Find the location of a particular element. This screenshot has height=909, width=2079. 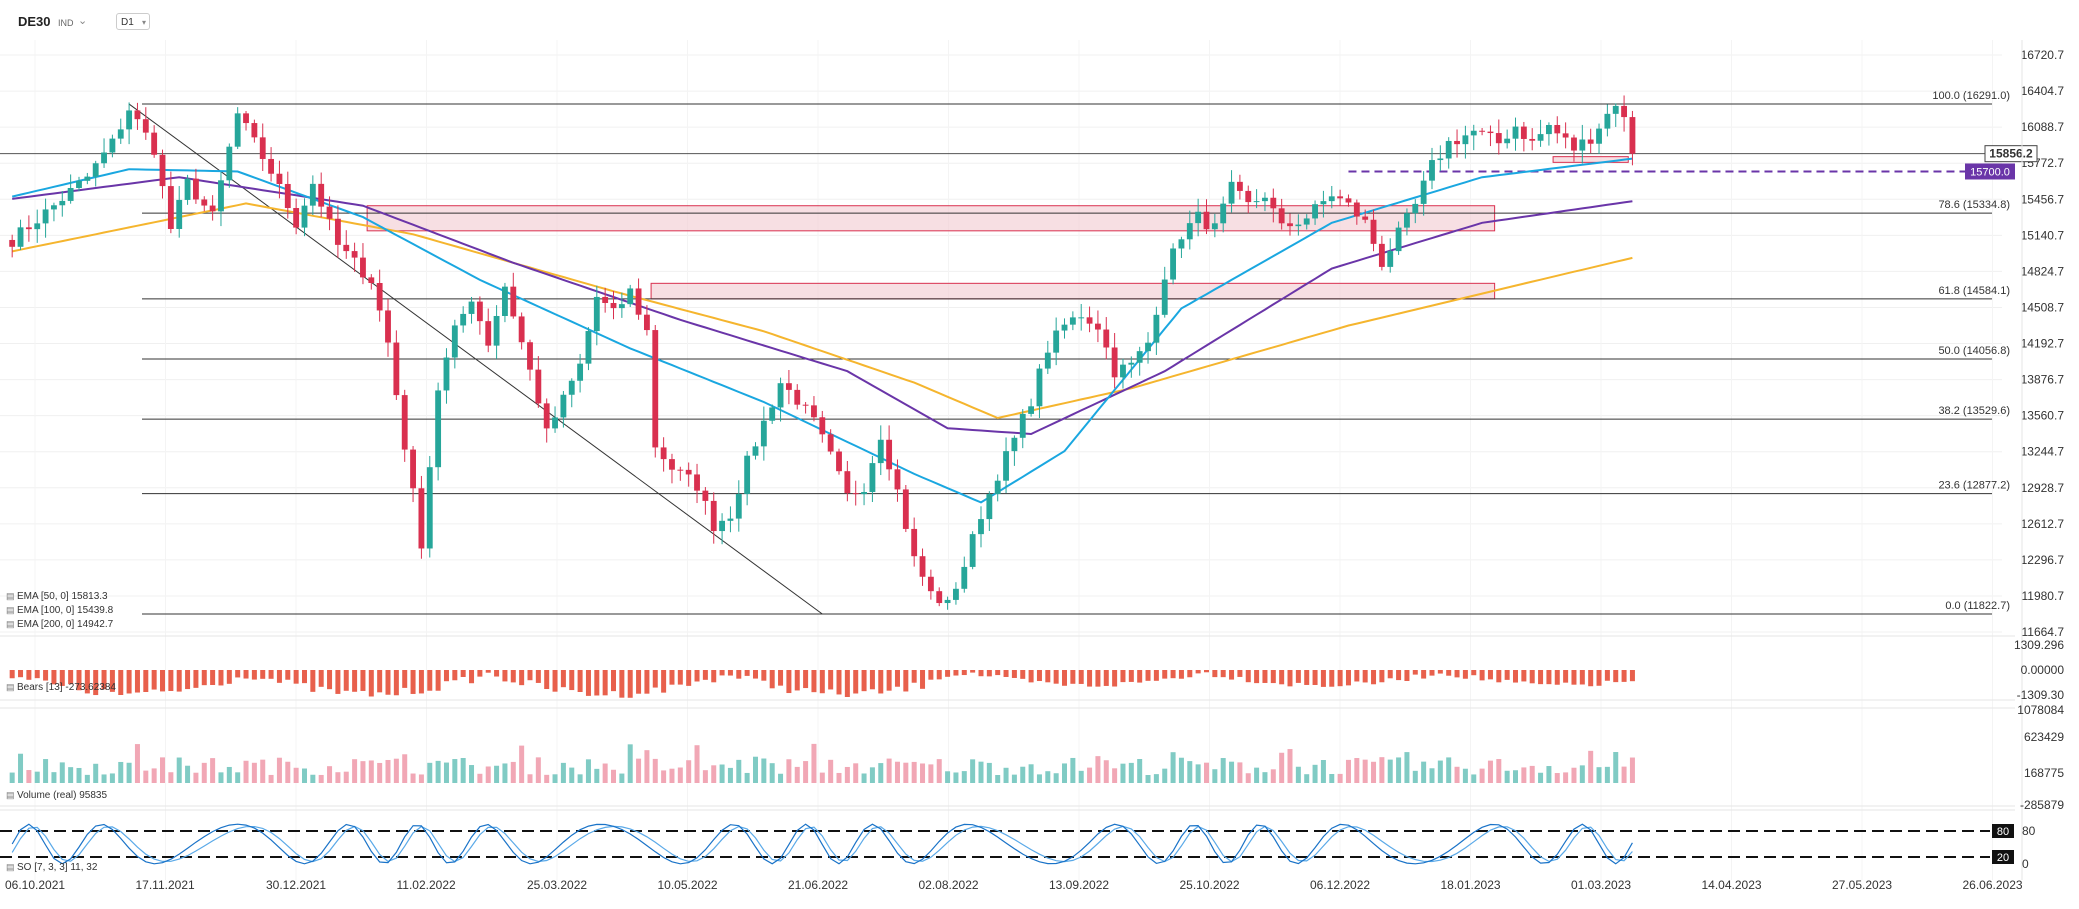

x-tick-label: 13.09.2022 is located at coordinates (1079, 885).